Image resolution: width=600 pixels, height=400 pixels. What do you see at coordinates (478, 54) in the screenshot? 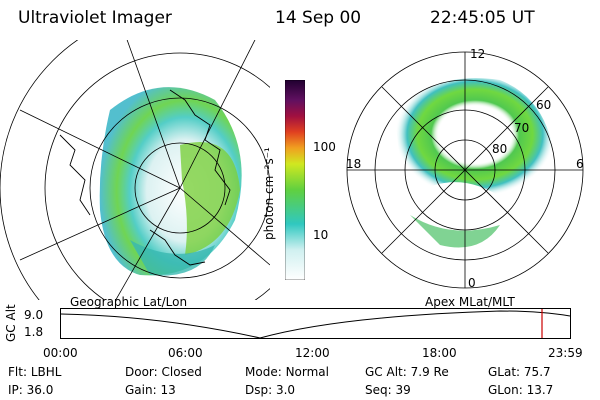
I see `mlt-label-12: 12` at bounding box center [478, 54].